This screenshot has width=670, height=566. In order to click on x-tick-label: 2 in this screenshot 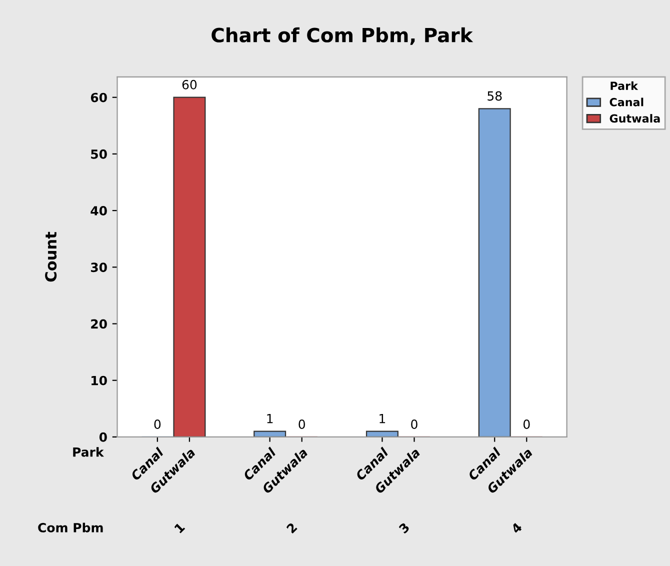, I will do `click(292, 528)`.